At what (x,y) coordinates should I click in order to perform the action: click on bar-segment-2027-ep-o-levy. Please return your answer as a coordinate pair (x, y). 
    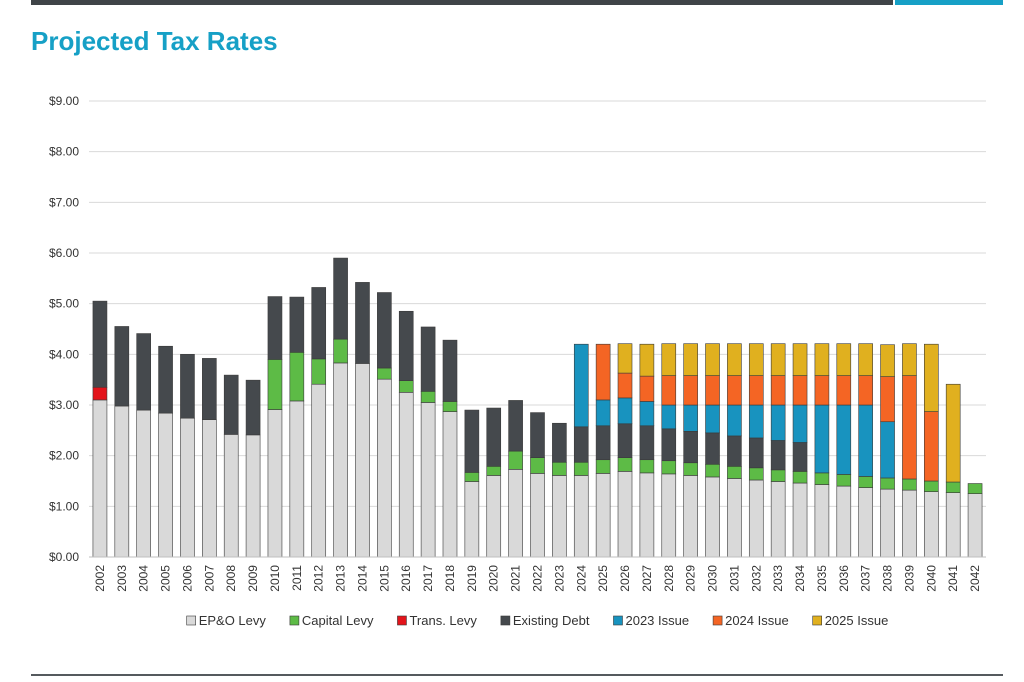
    Looking at the image, I should click on (647, 515).